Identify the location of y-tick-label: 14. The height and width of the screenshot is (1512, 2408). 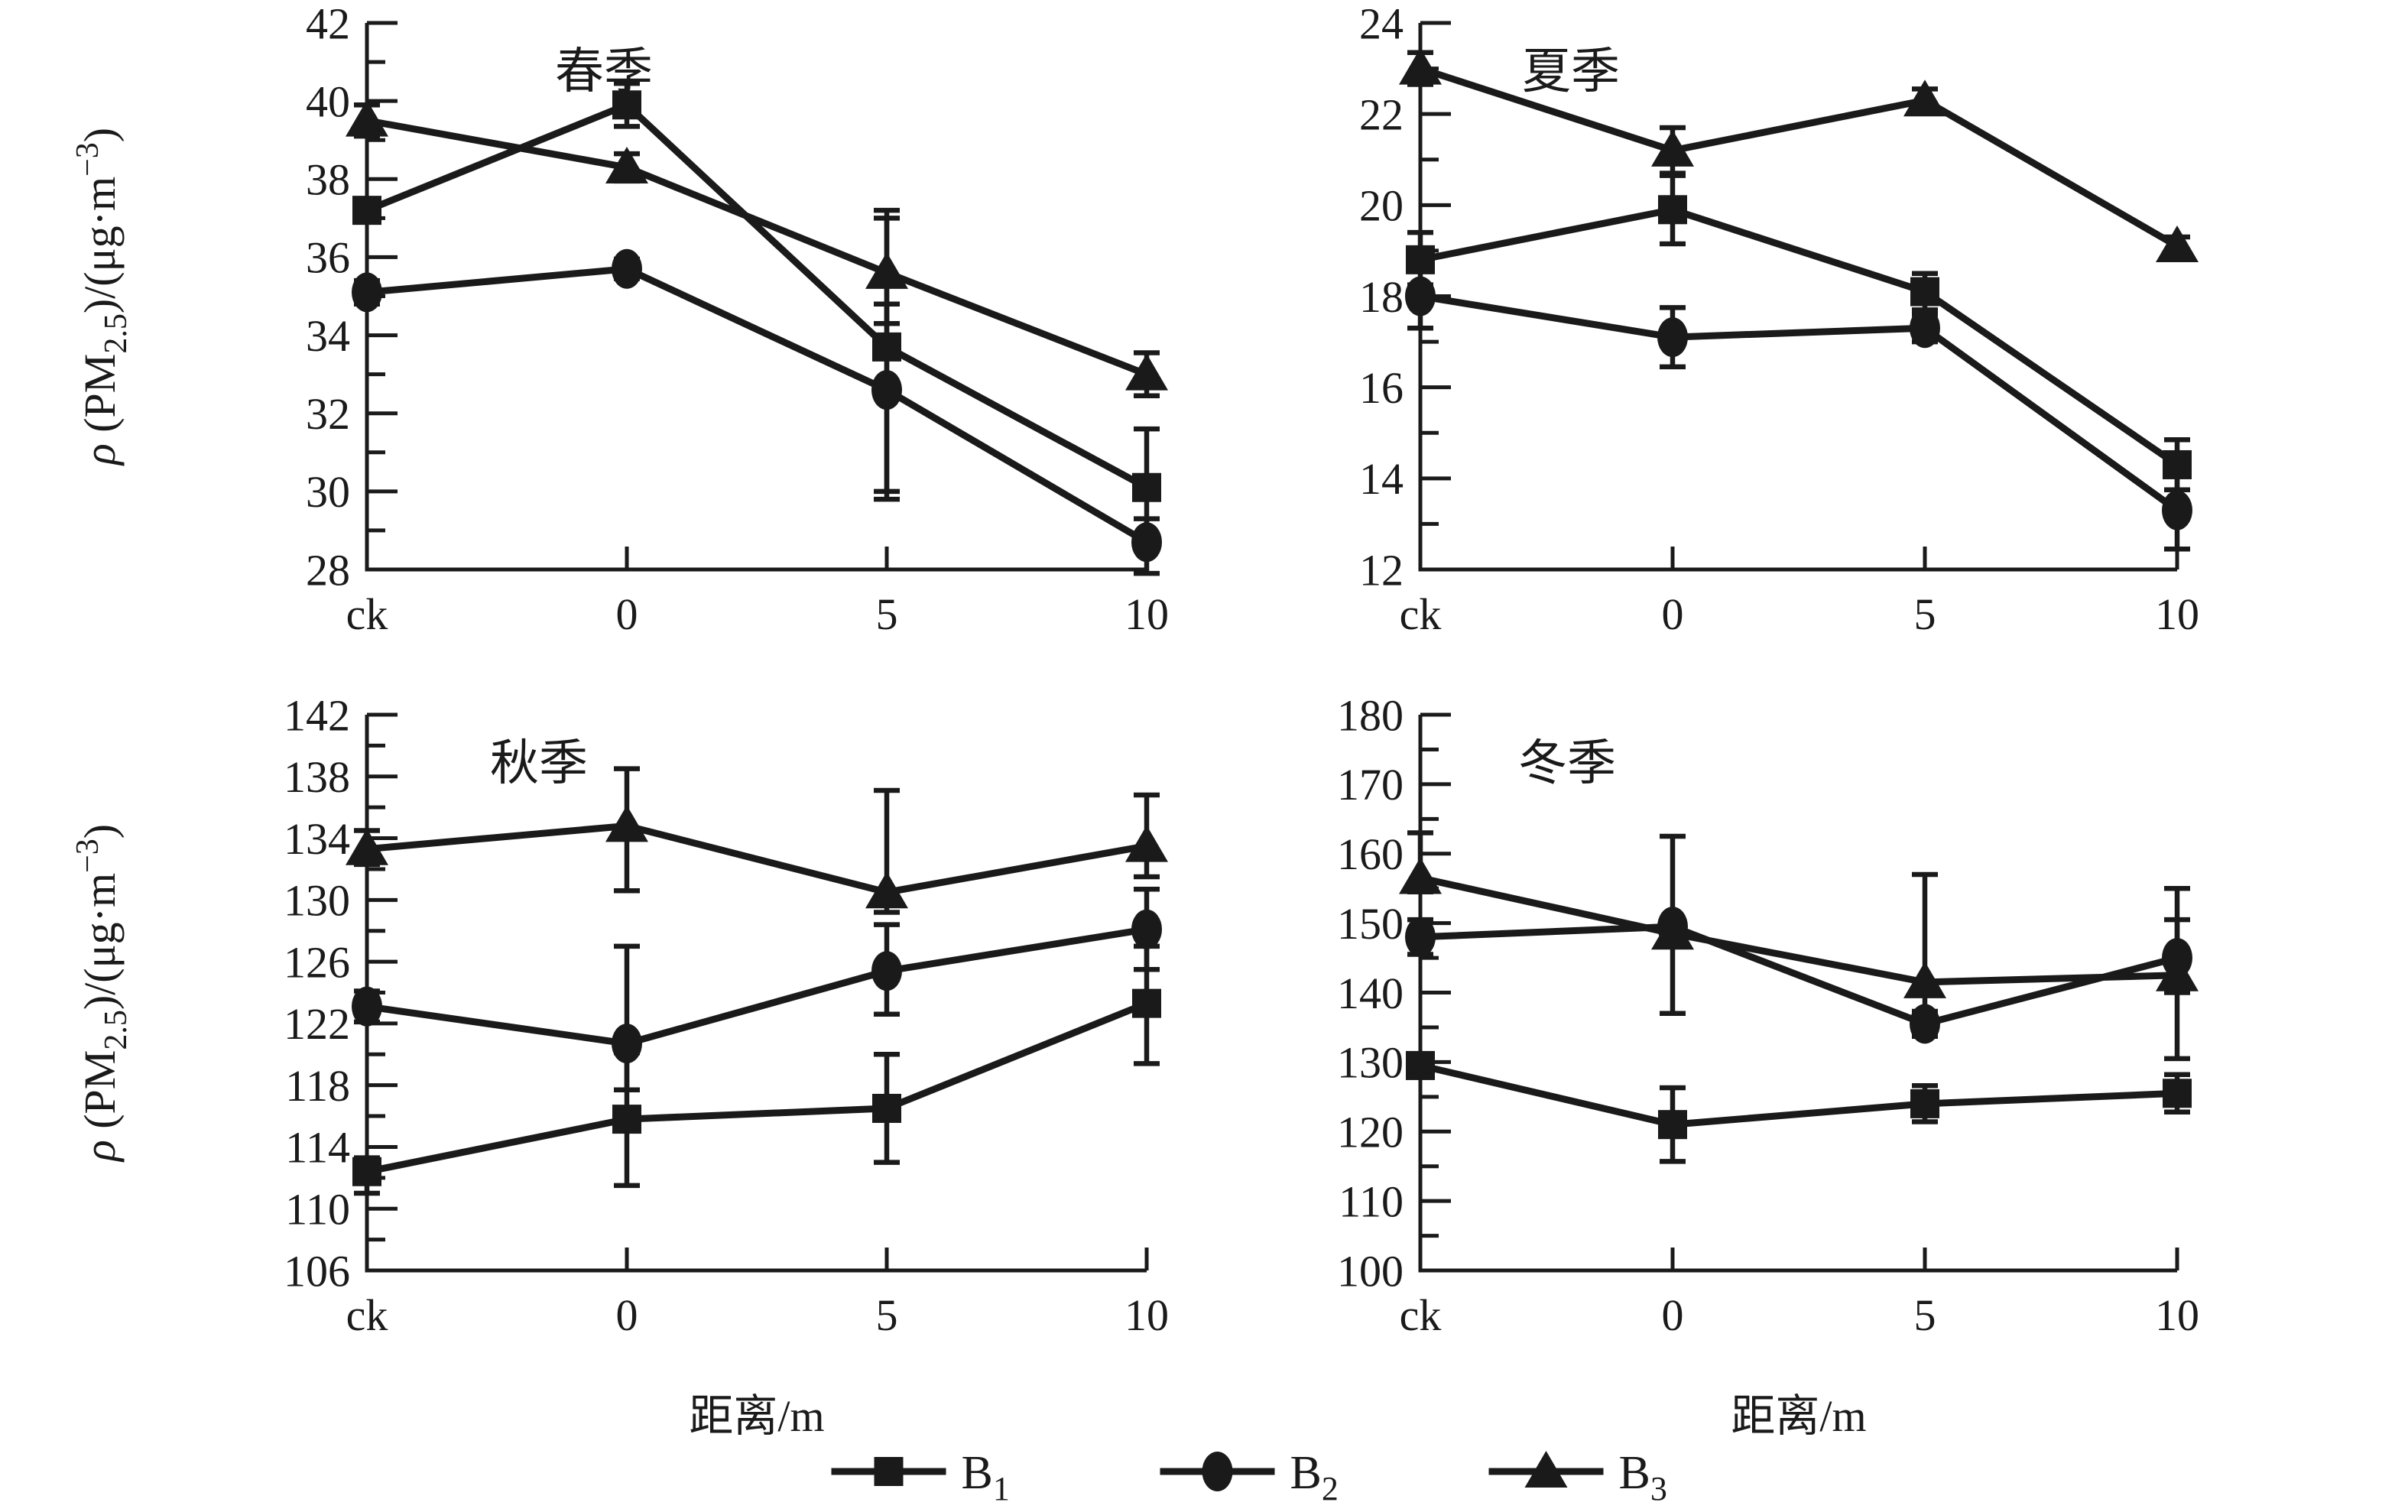
(1382, 479).